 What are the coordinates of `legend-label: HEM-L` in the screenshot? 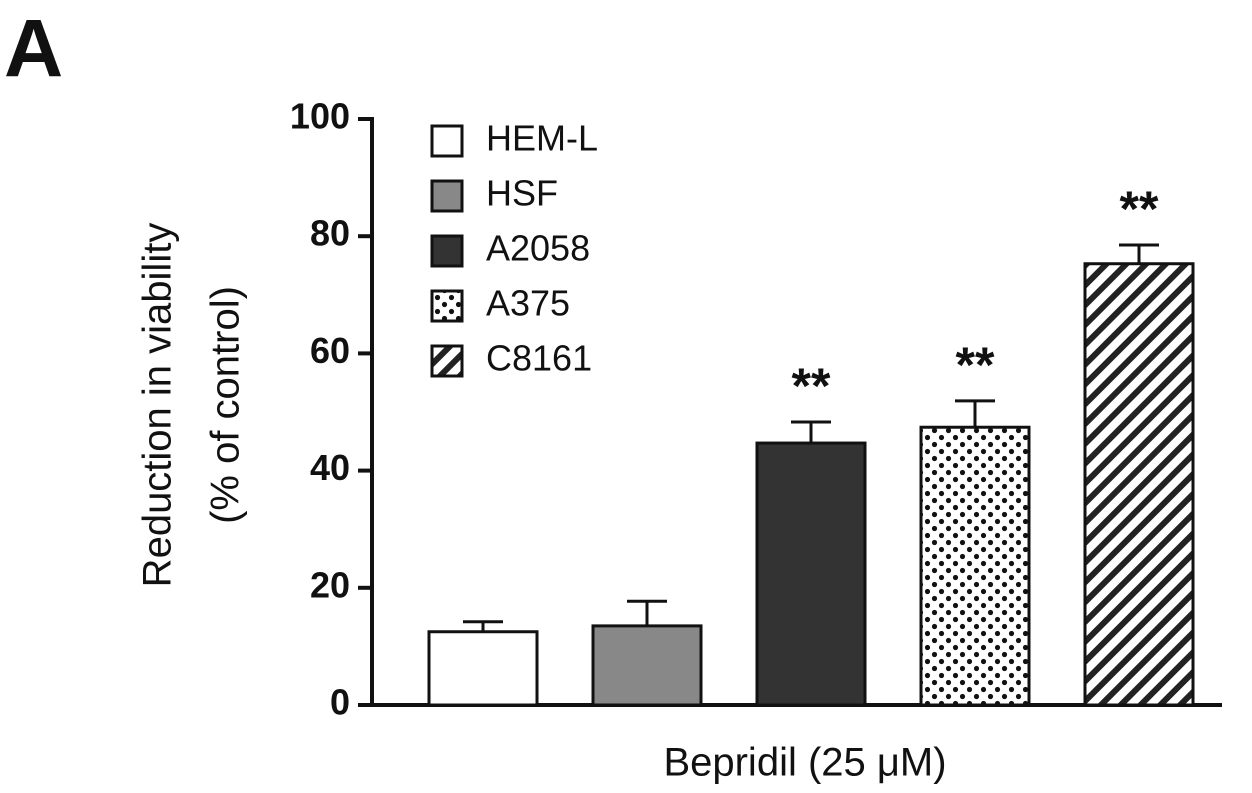 It's located at (542, 138).